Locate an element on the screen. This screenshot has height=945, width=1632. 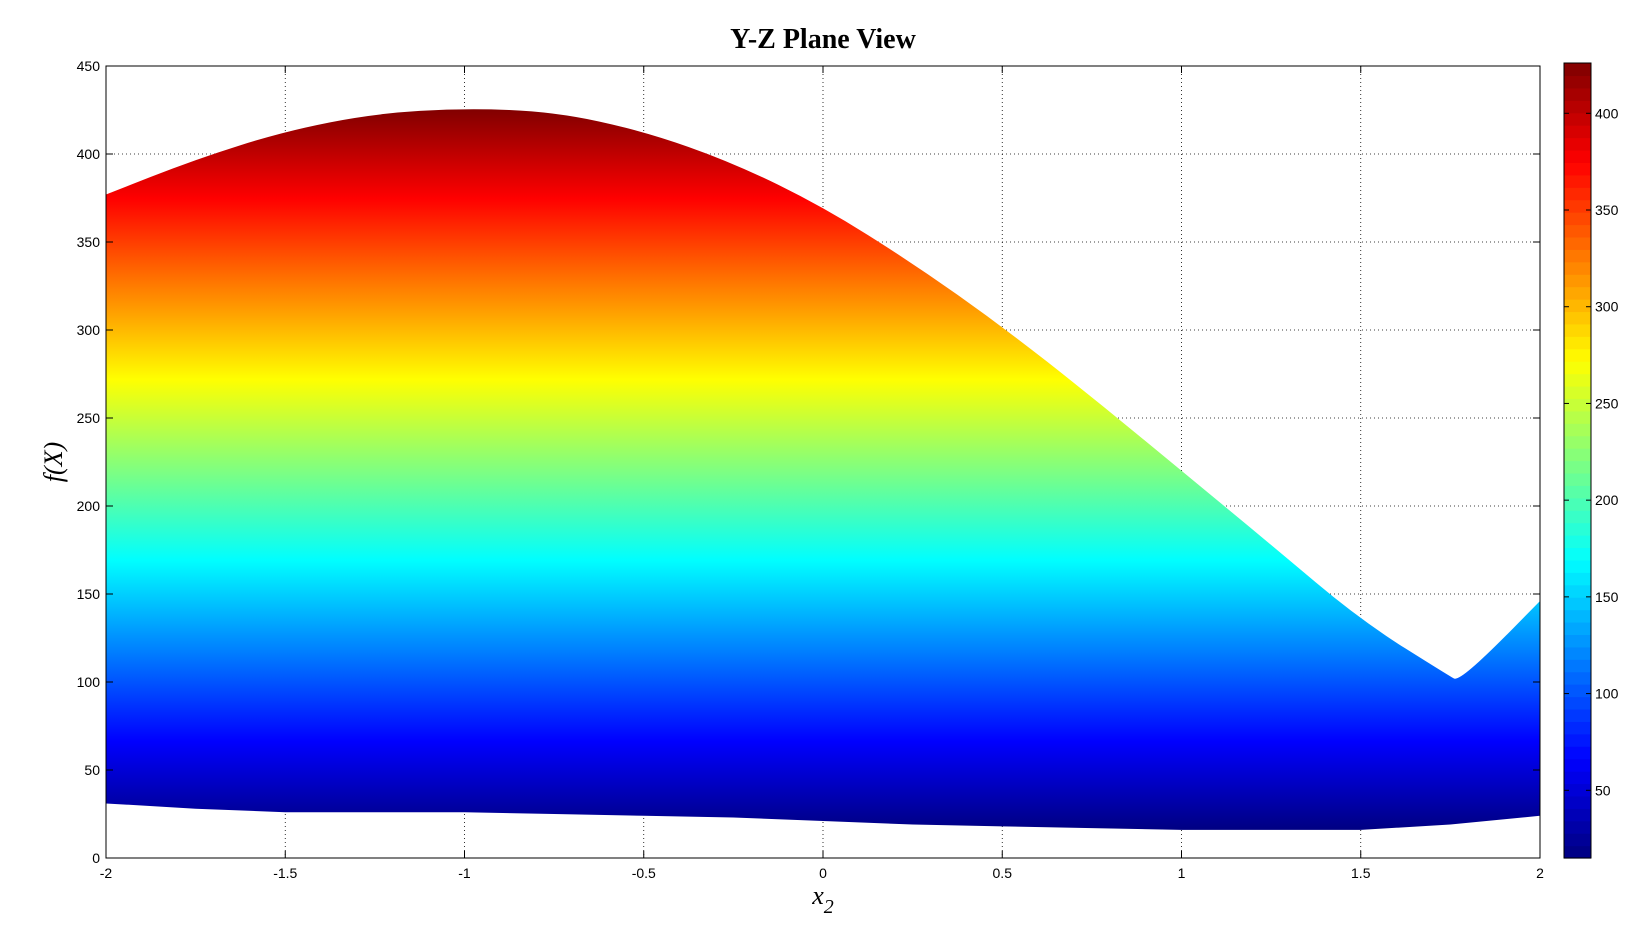
chart-title: Y-Z Plane View is located at coordinates (823, 39).